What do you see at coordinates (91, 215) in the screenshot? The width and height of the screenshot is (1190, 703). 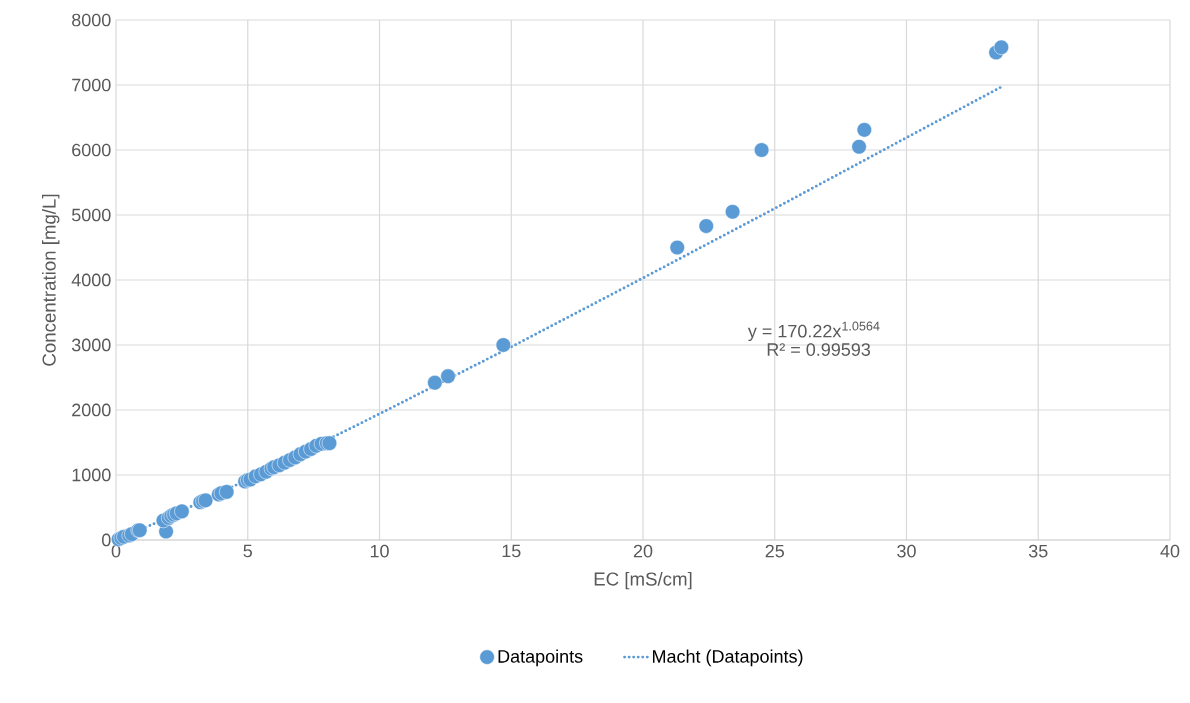 I see `y-tick-label: 5000` at bounding box center [91, 215].